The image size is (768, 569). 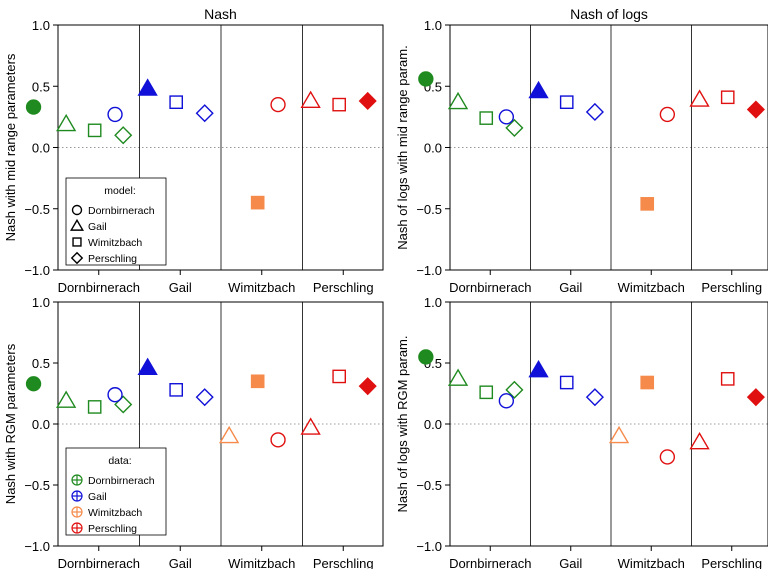 I want to click on panel-title: Nash, so click(x=220, y=14).